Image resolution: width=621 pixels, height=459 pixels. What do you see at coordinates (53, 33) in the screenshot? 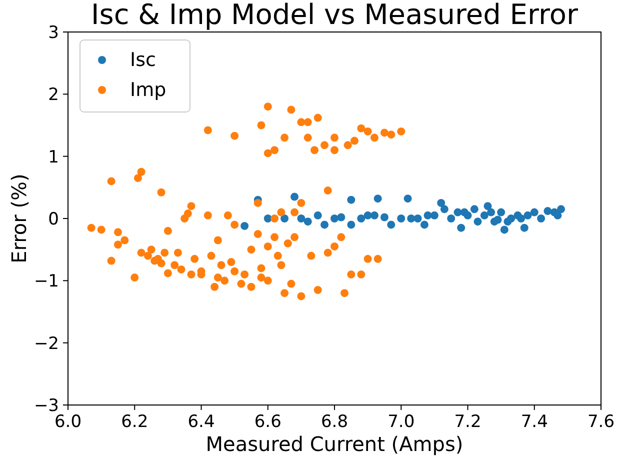
I see `y-tick-label: 3` at bounding box center [53, 33].